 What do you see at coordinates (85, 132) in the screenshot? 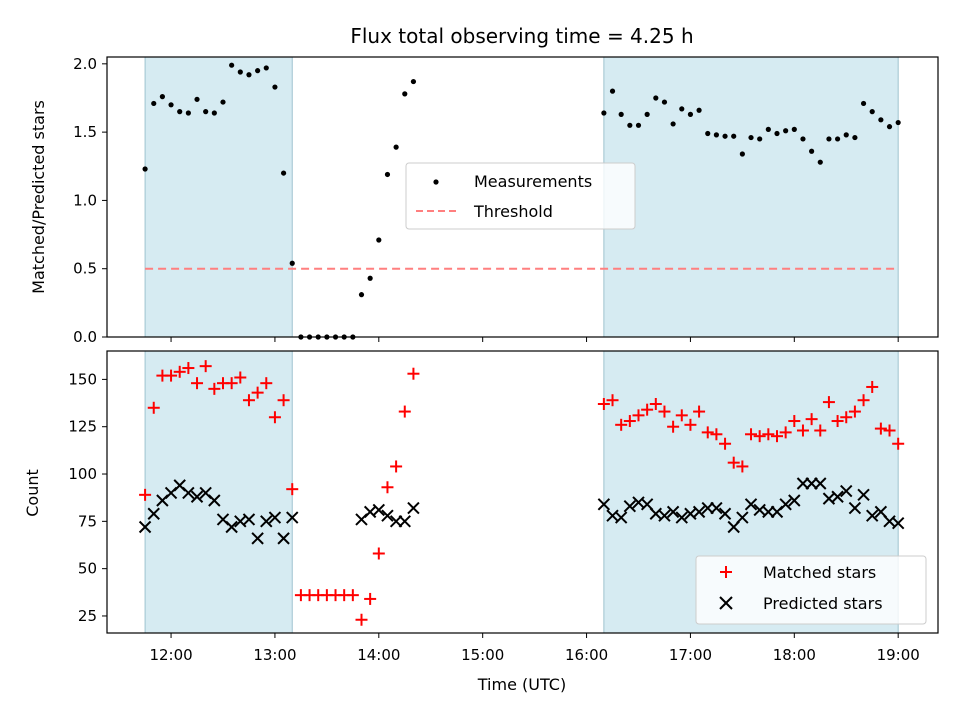
I see `ratio-y-tick-label: 1.5` at bounding box center [85, 132].